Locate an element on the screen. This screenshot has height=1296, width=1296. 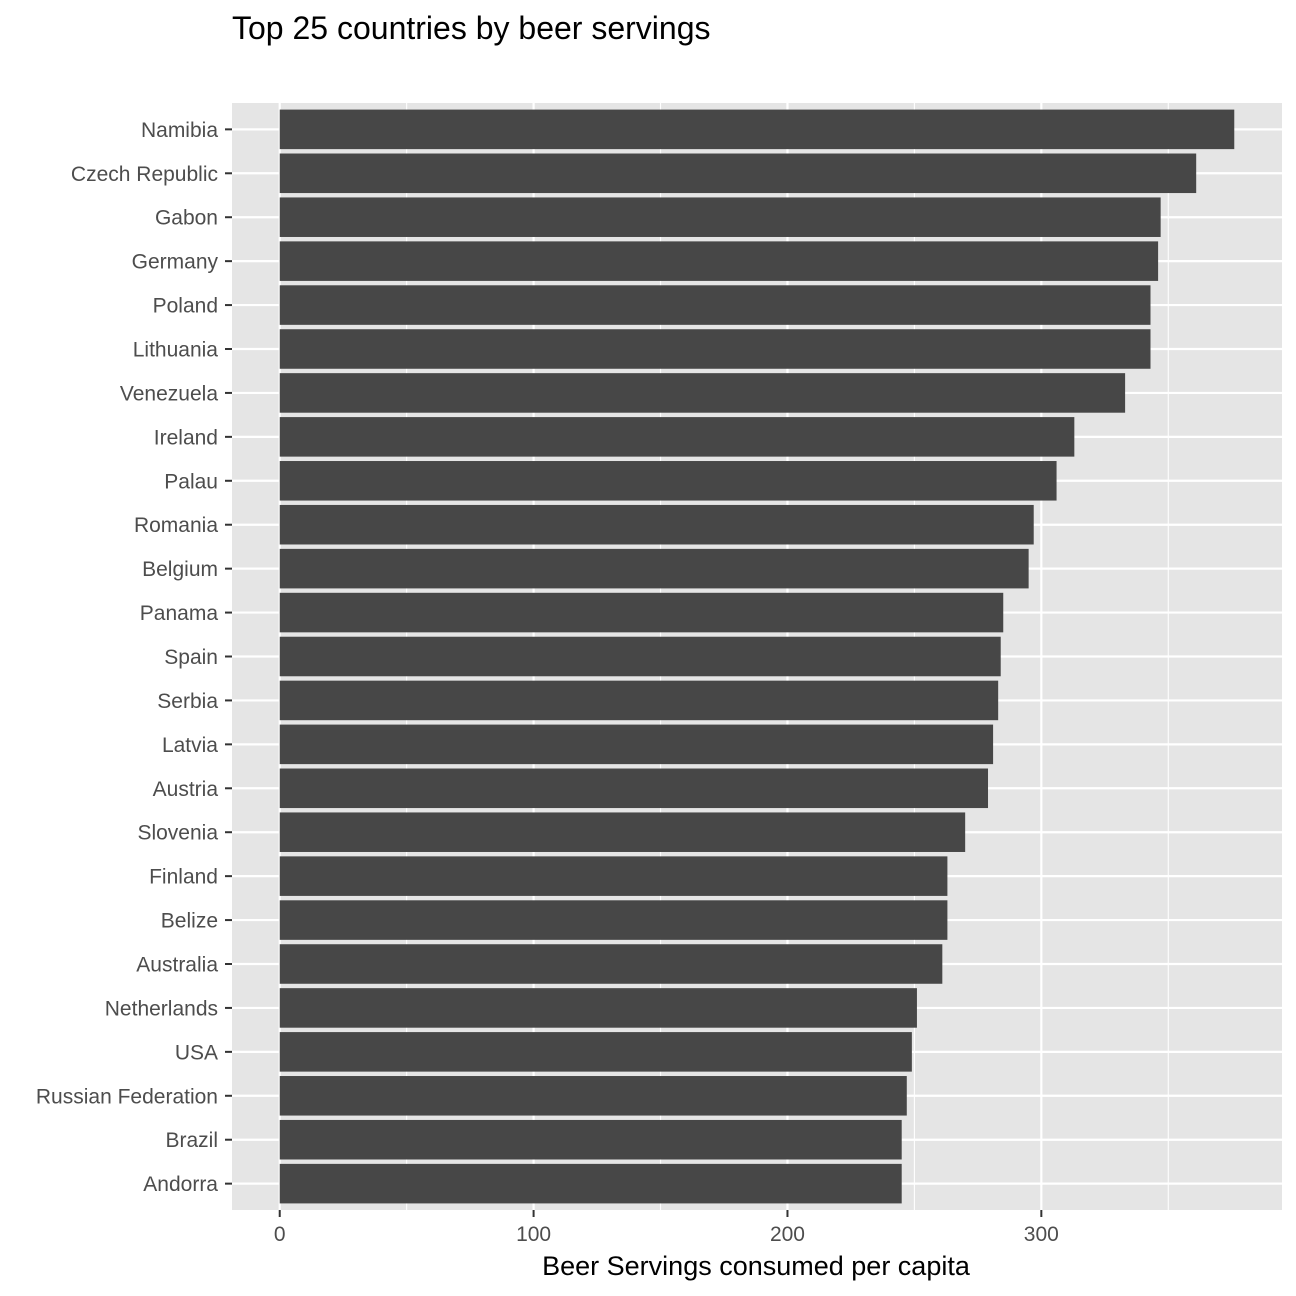
bar-czech-republic is located at coordinates (738, 173).